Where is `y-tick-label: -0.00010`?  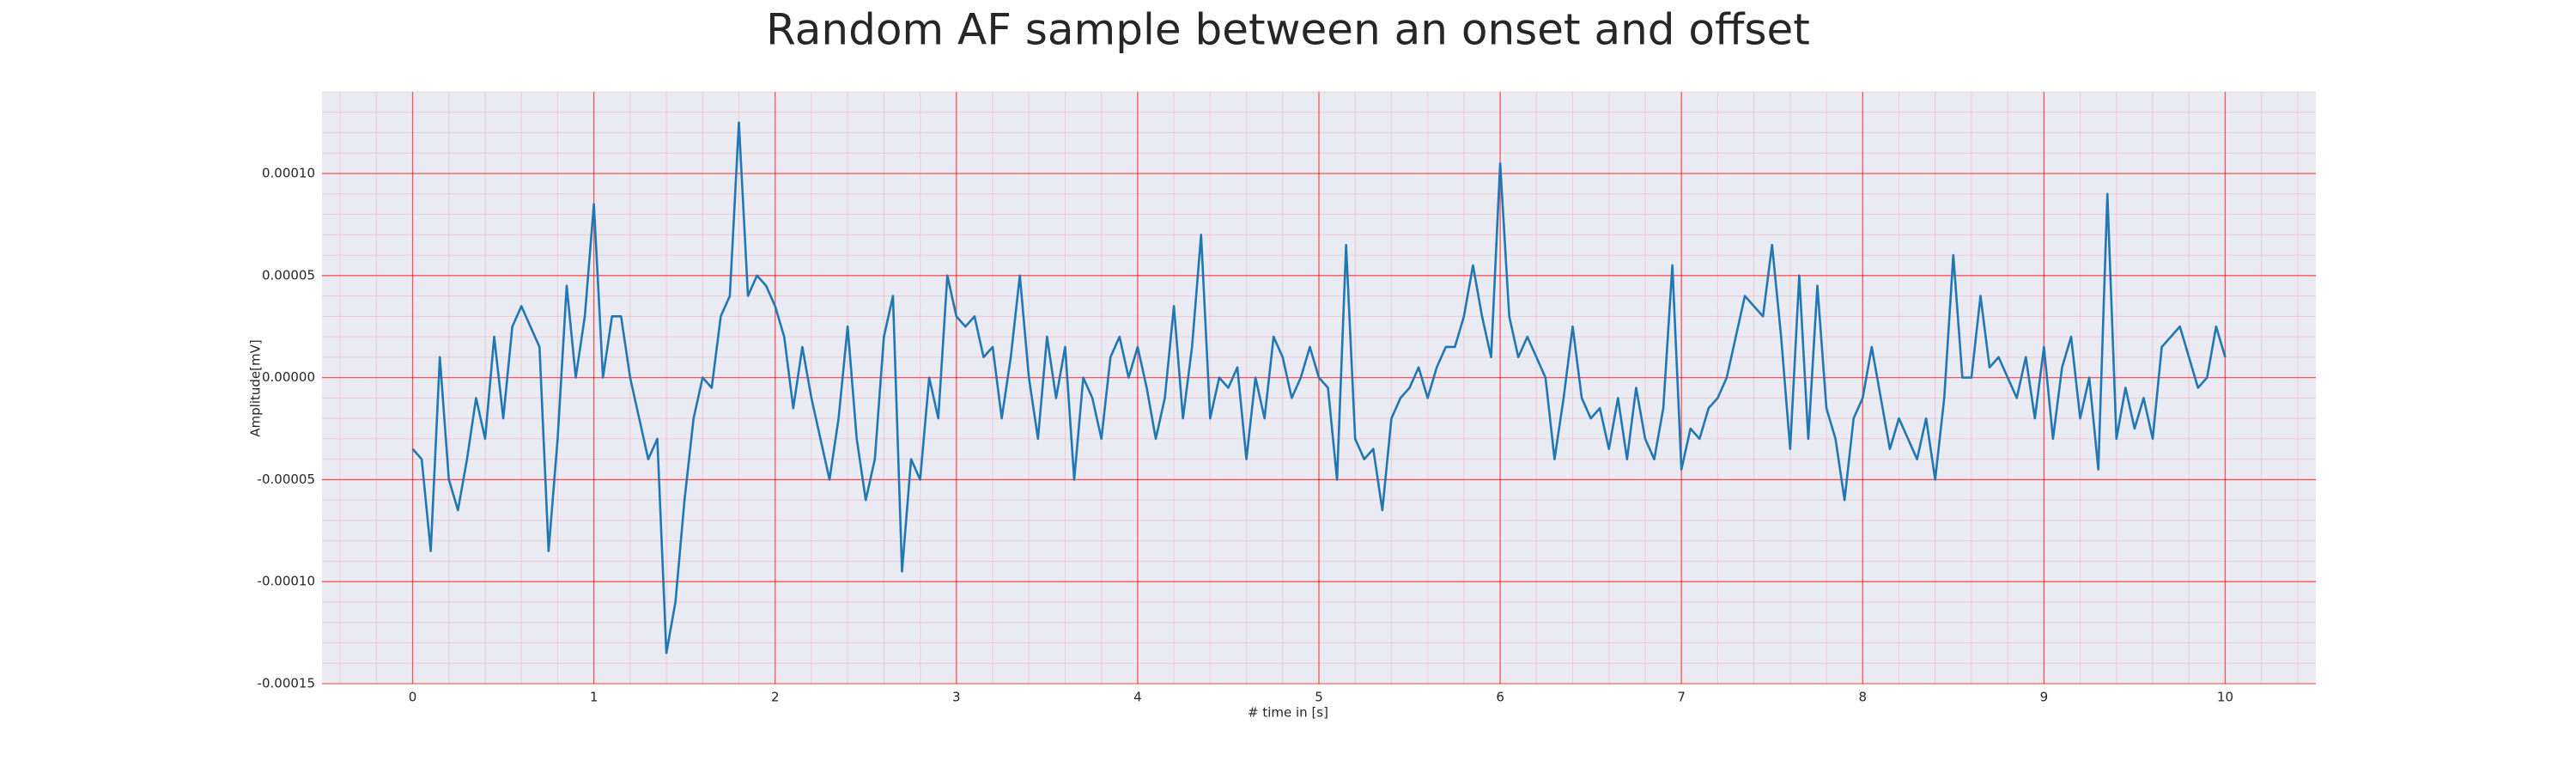 y-tick-label: -0.00010 is located at coordinates (286, 581).